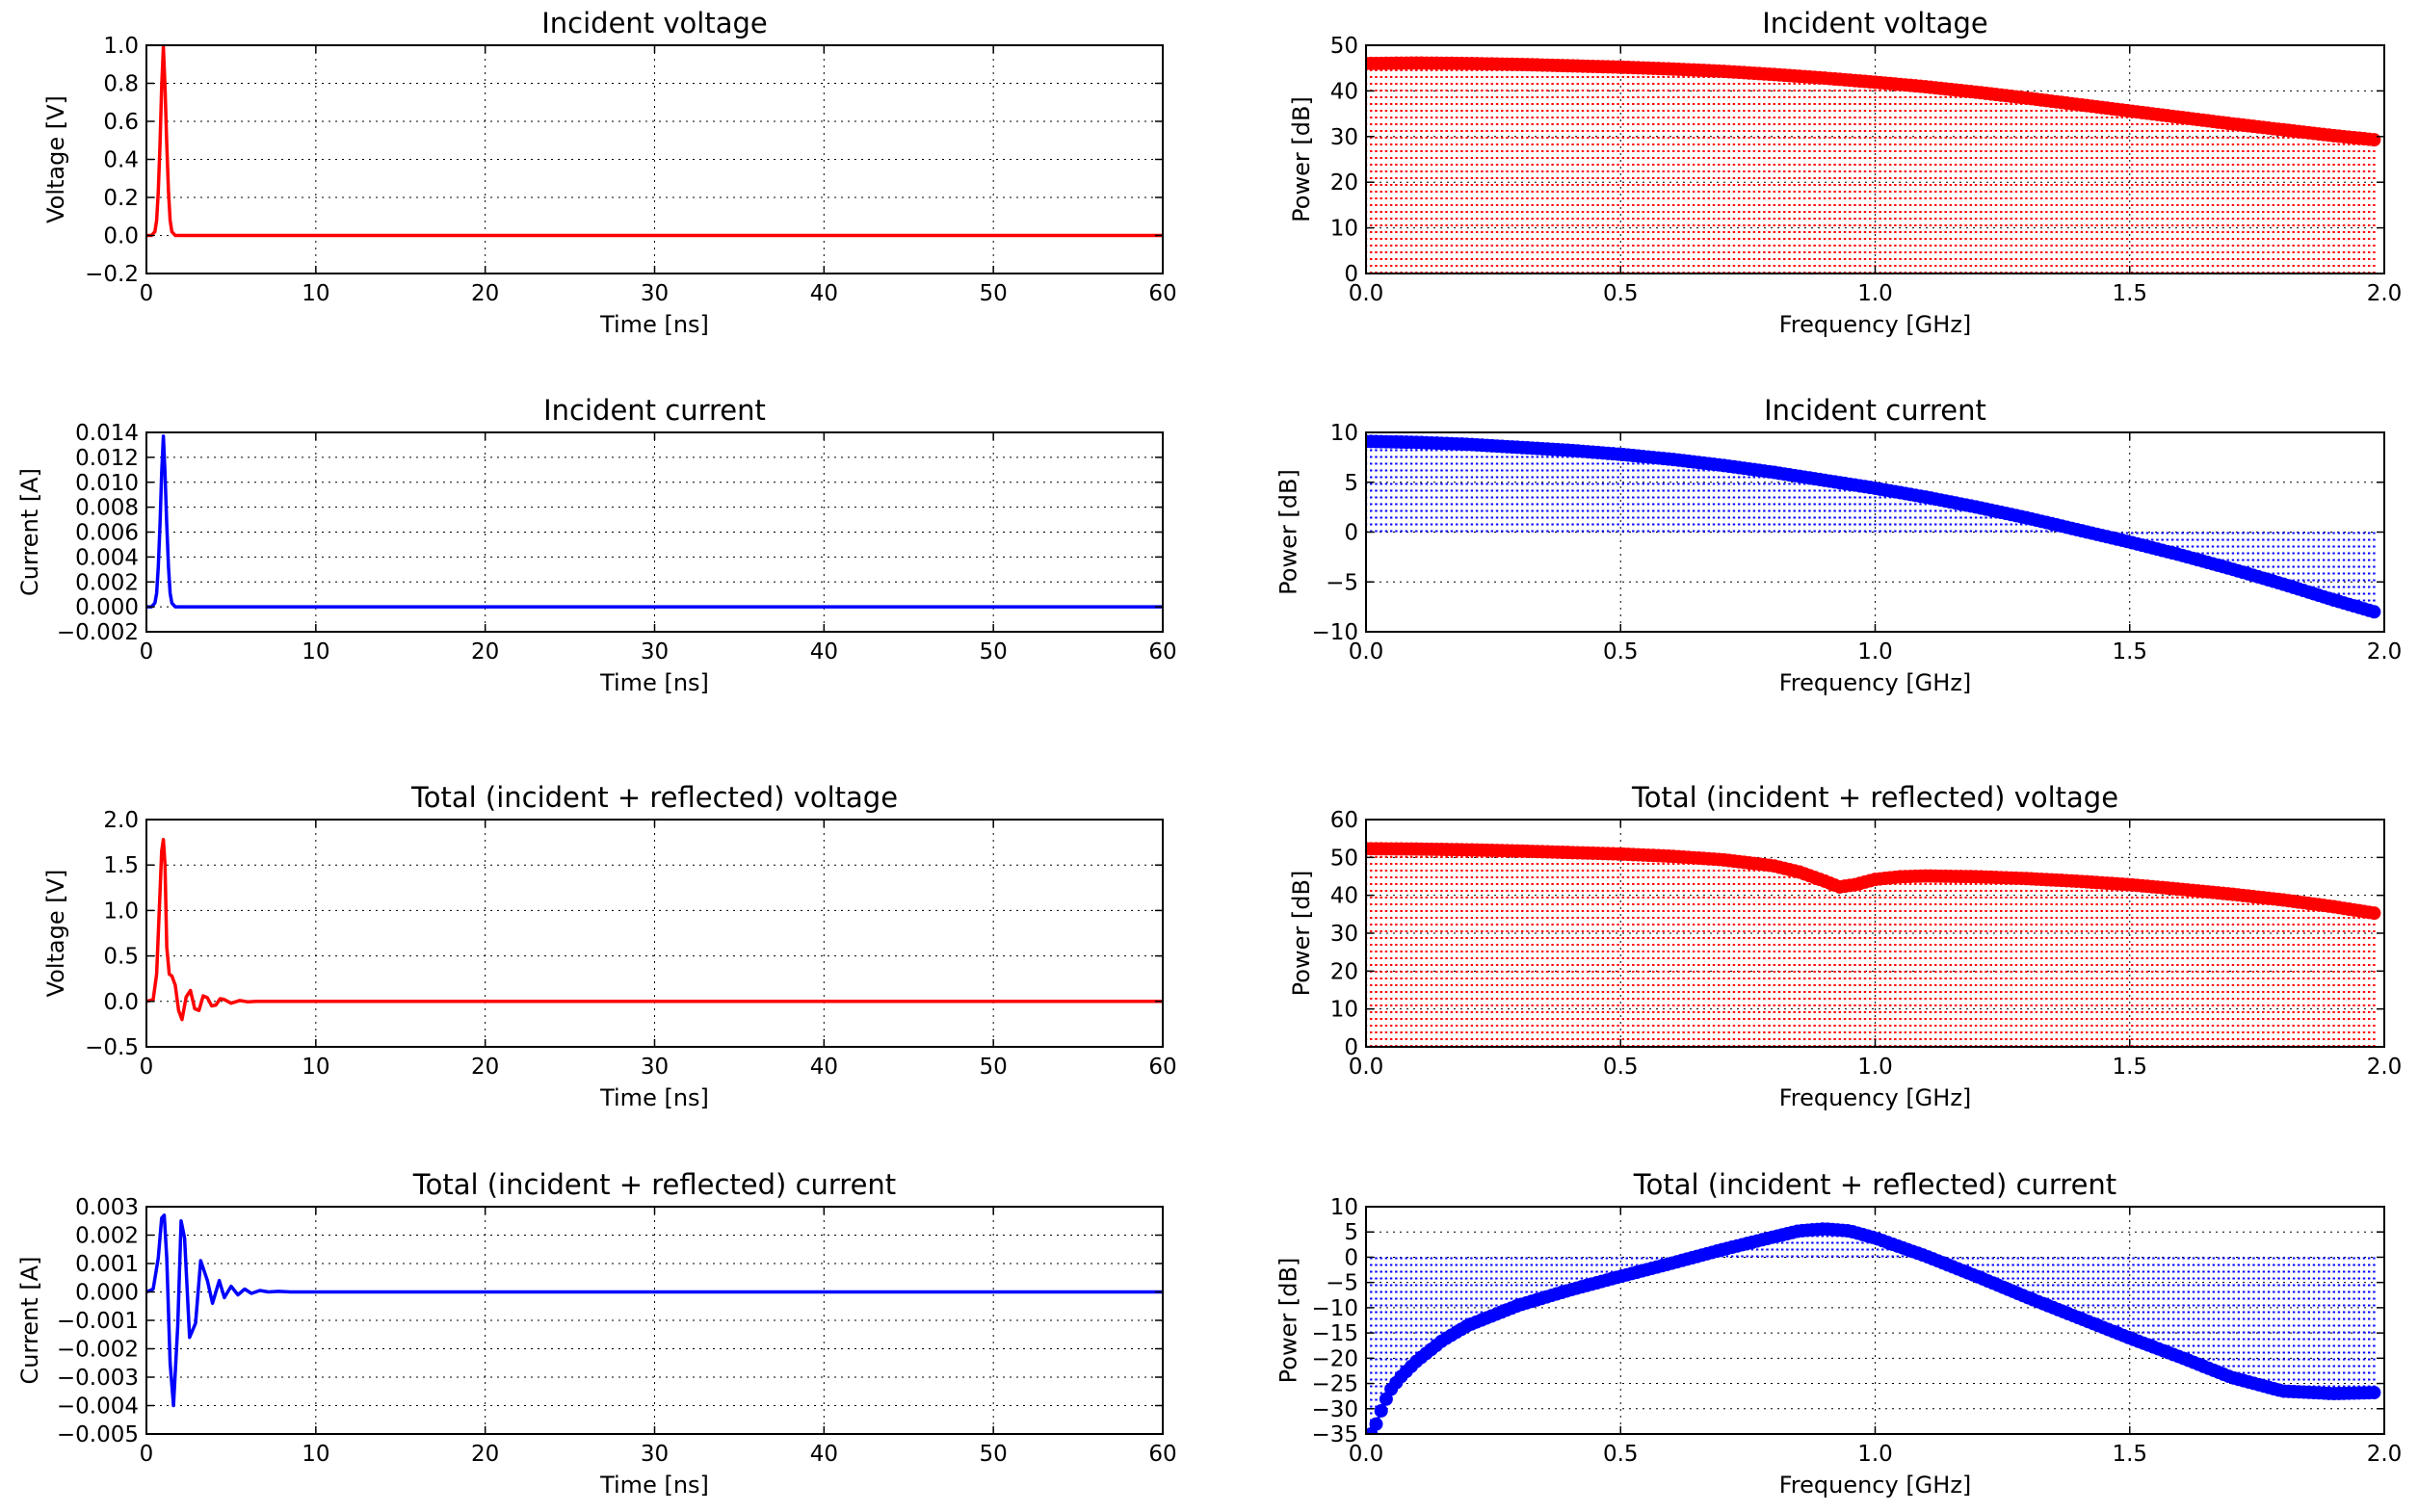 This screenshot has width=2418, height=1512. What do you see at coordinates (121, 122) in the screenshot?
I see `y-tick-label: 0.6` at bounding box center [121, 122].